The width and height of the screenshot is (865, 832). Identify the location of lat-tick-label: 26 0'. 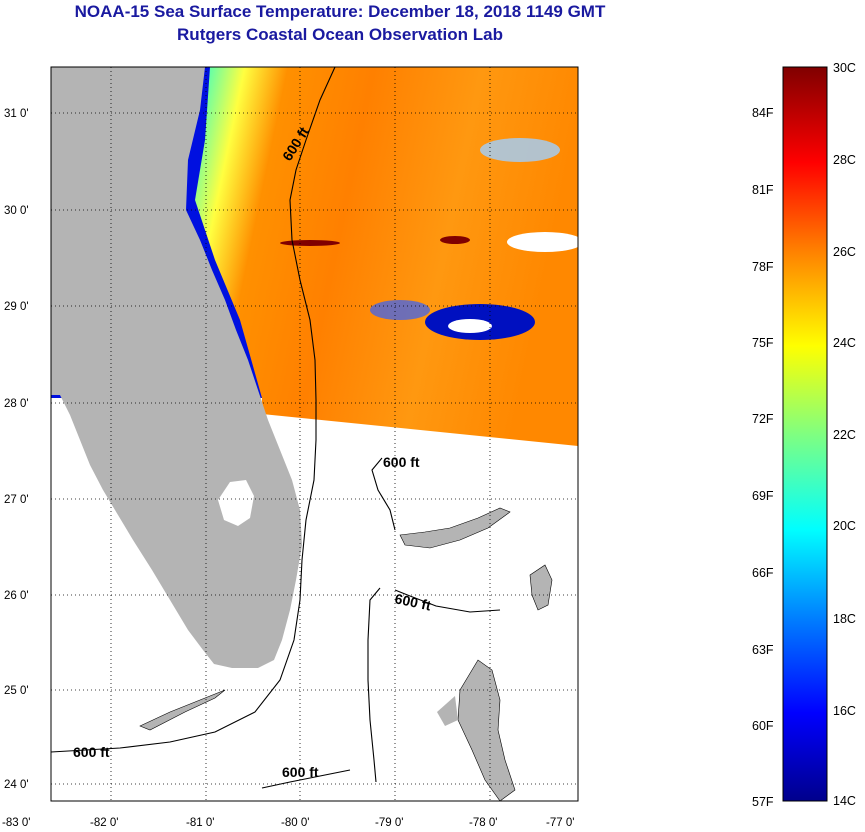
(16, 596).